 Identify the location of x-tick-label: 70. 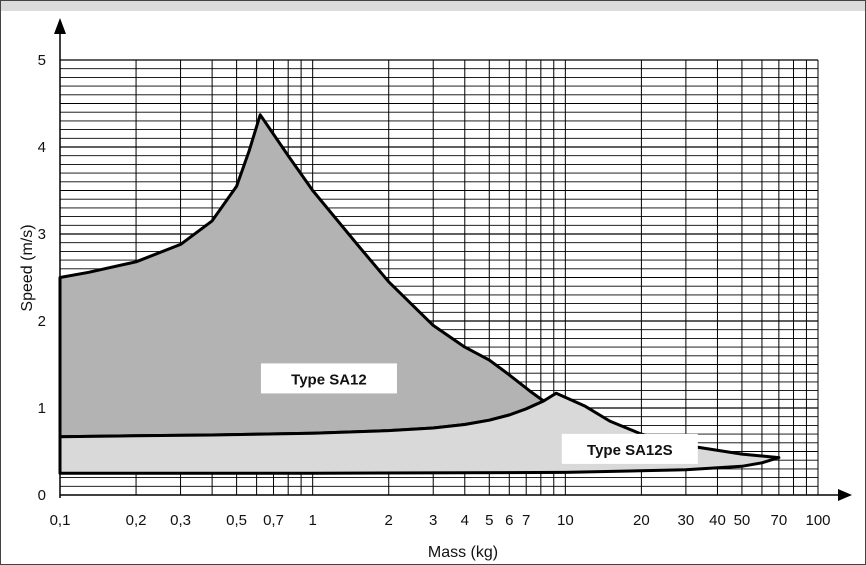
(779, 520).